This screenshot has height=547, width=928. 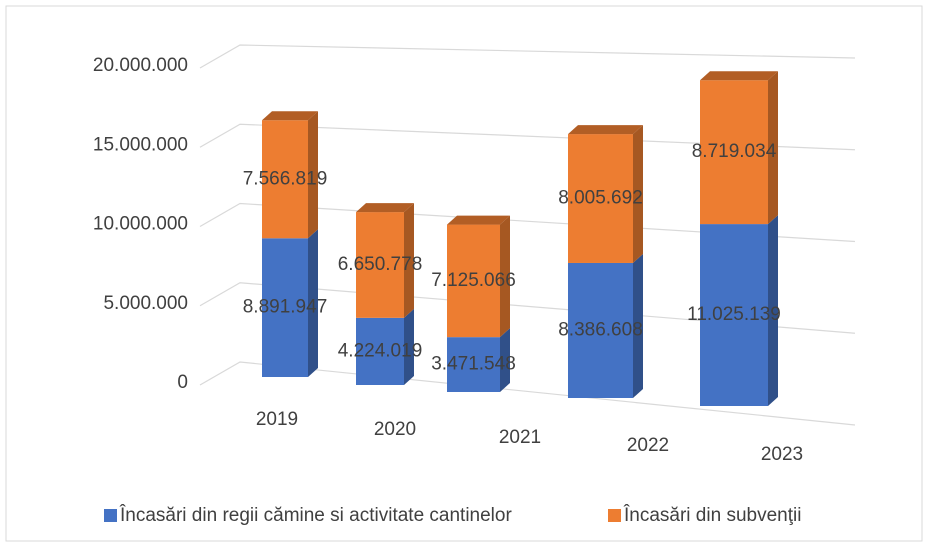 I want to click on data-label: 6.650.778, so click(x=380, y=264).